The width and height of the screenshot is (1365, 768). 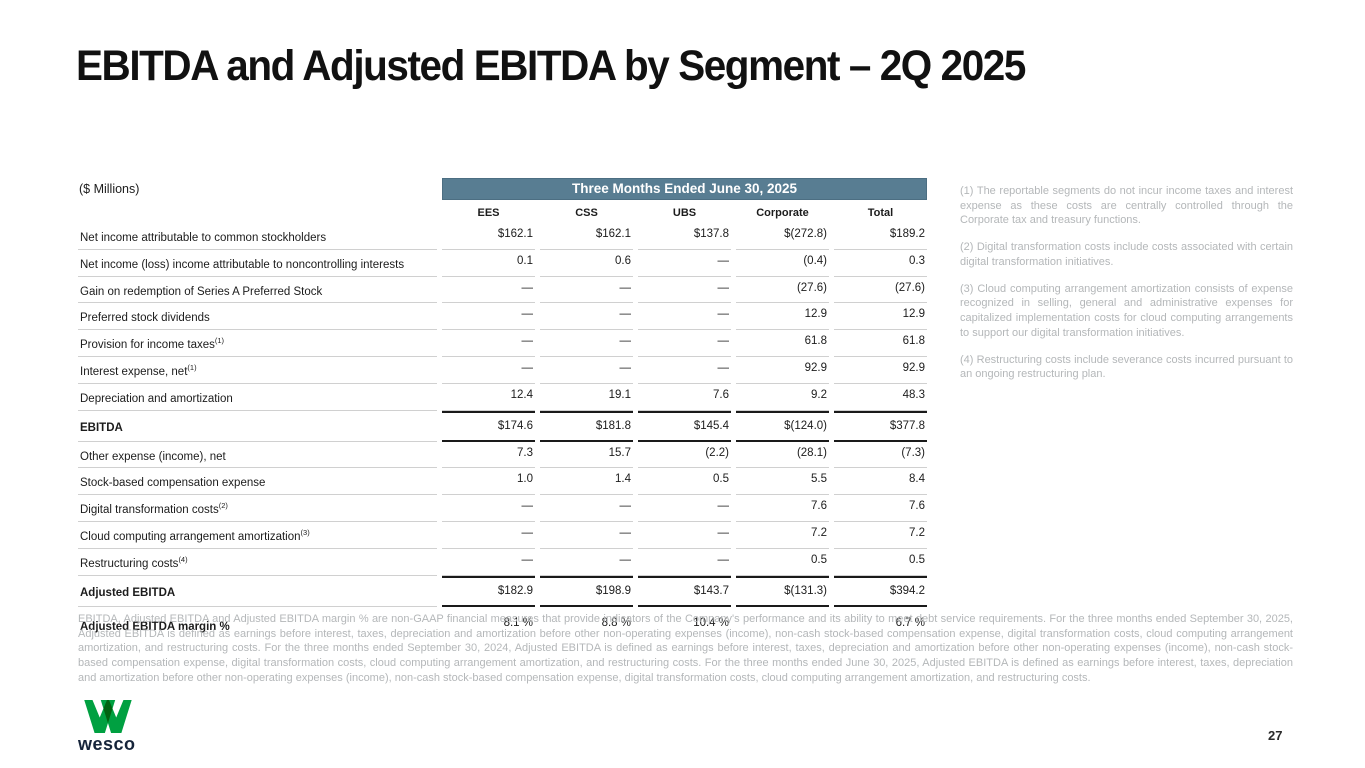 I want to click on column-header-ees: EES, so click(x=488, y=213).